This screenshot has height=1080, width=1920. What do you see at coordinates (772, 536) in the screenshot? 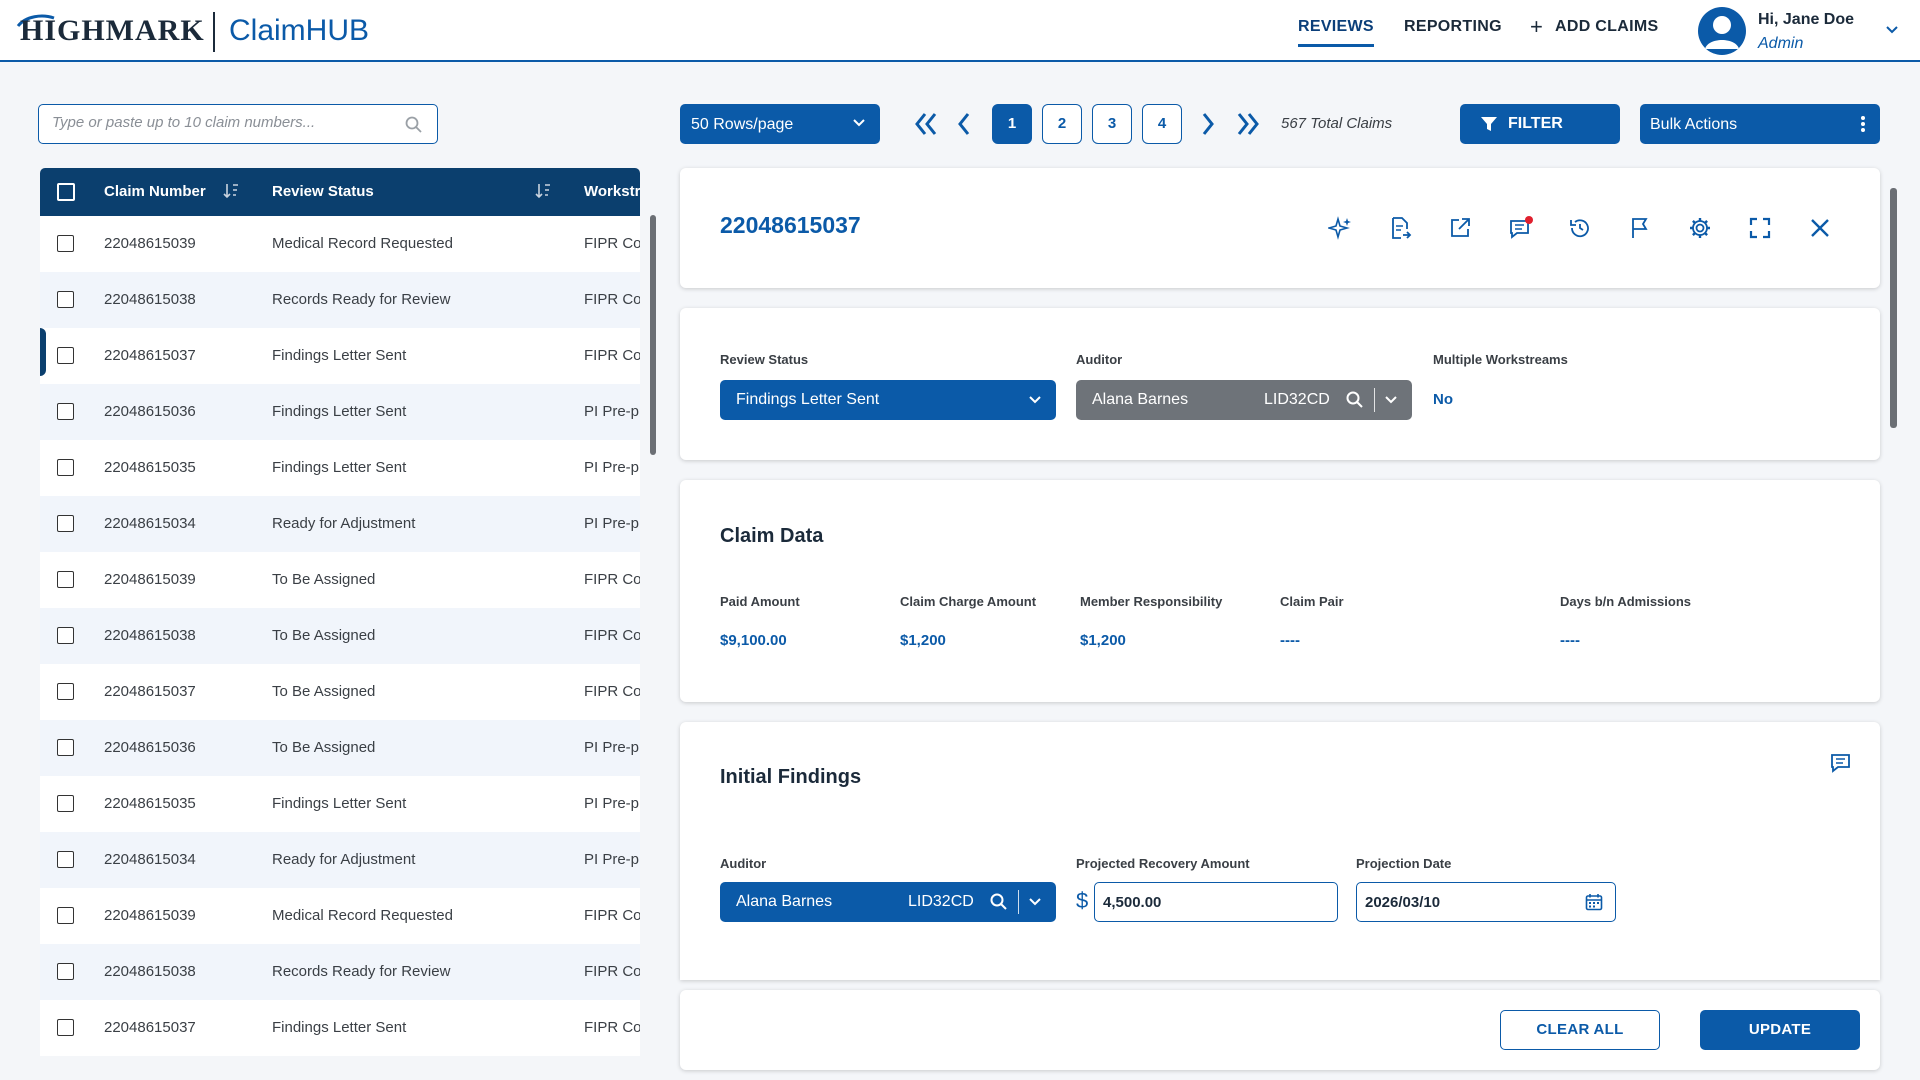
I see `claim-data-heading: Claim Data` at bounding box center [772, 536].